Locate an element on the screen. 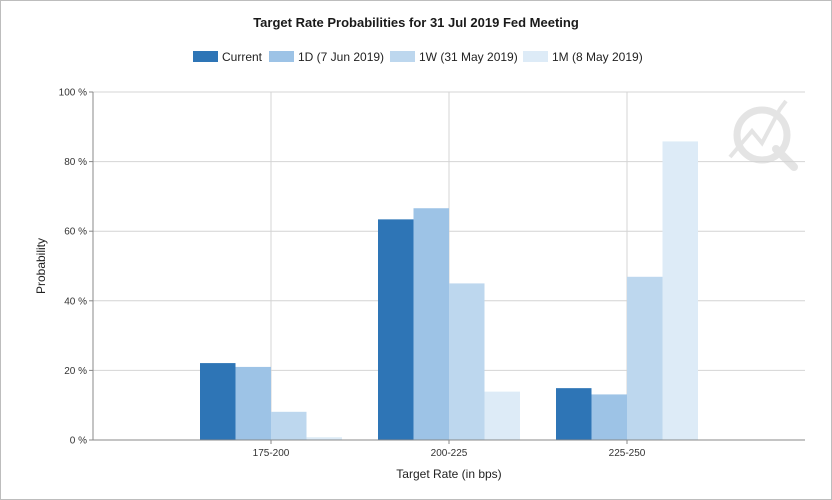 The image size is (832, 500). legend-label: 1M (8 May 2019) is located at coordinates (597, 57).